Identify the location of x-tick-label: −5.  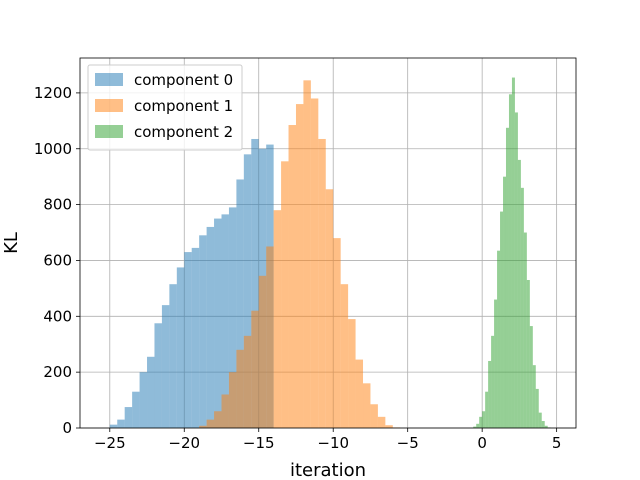
(408, 443).